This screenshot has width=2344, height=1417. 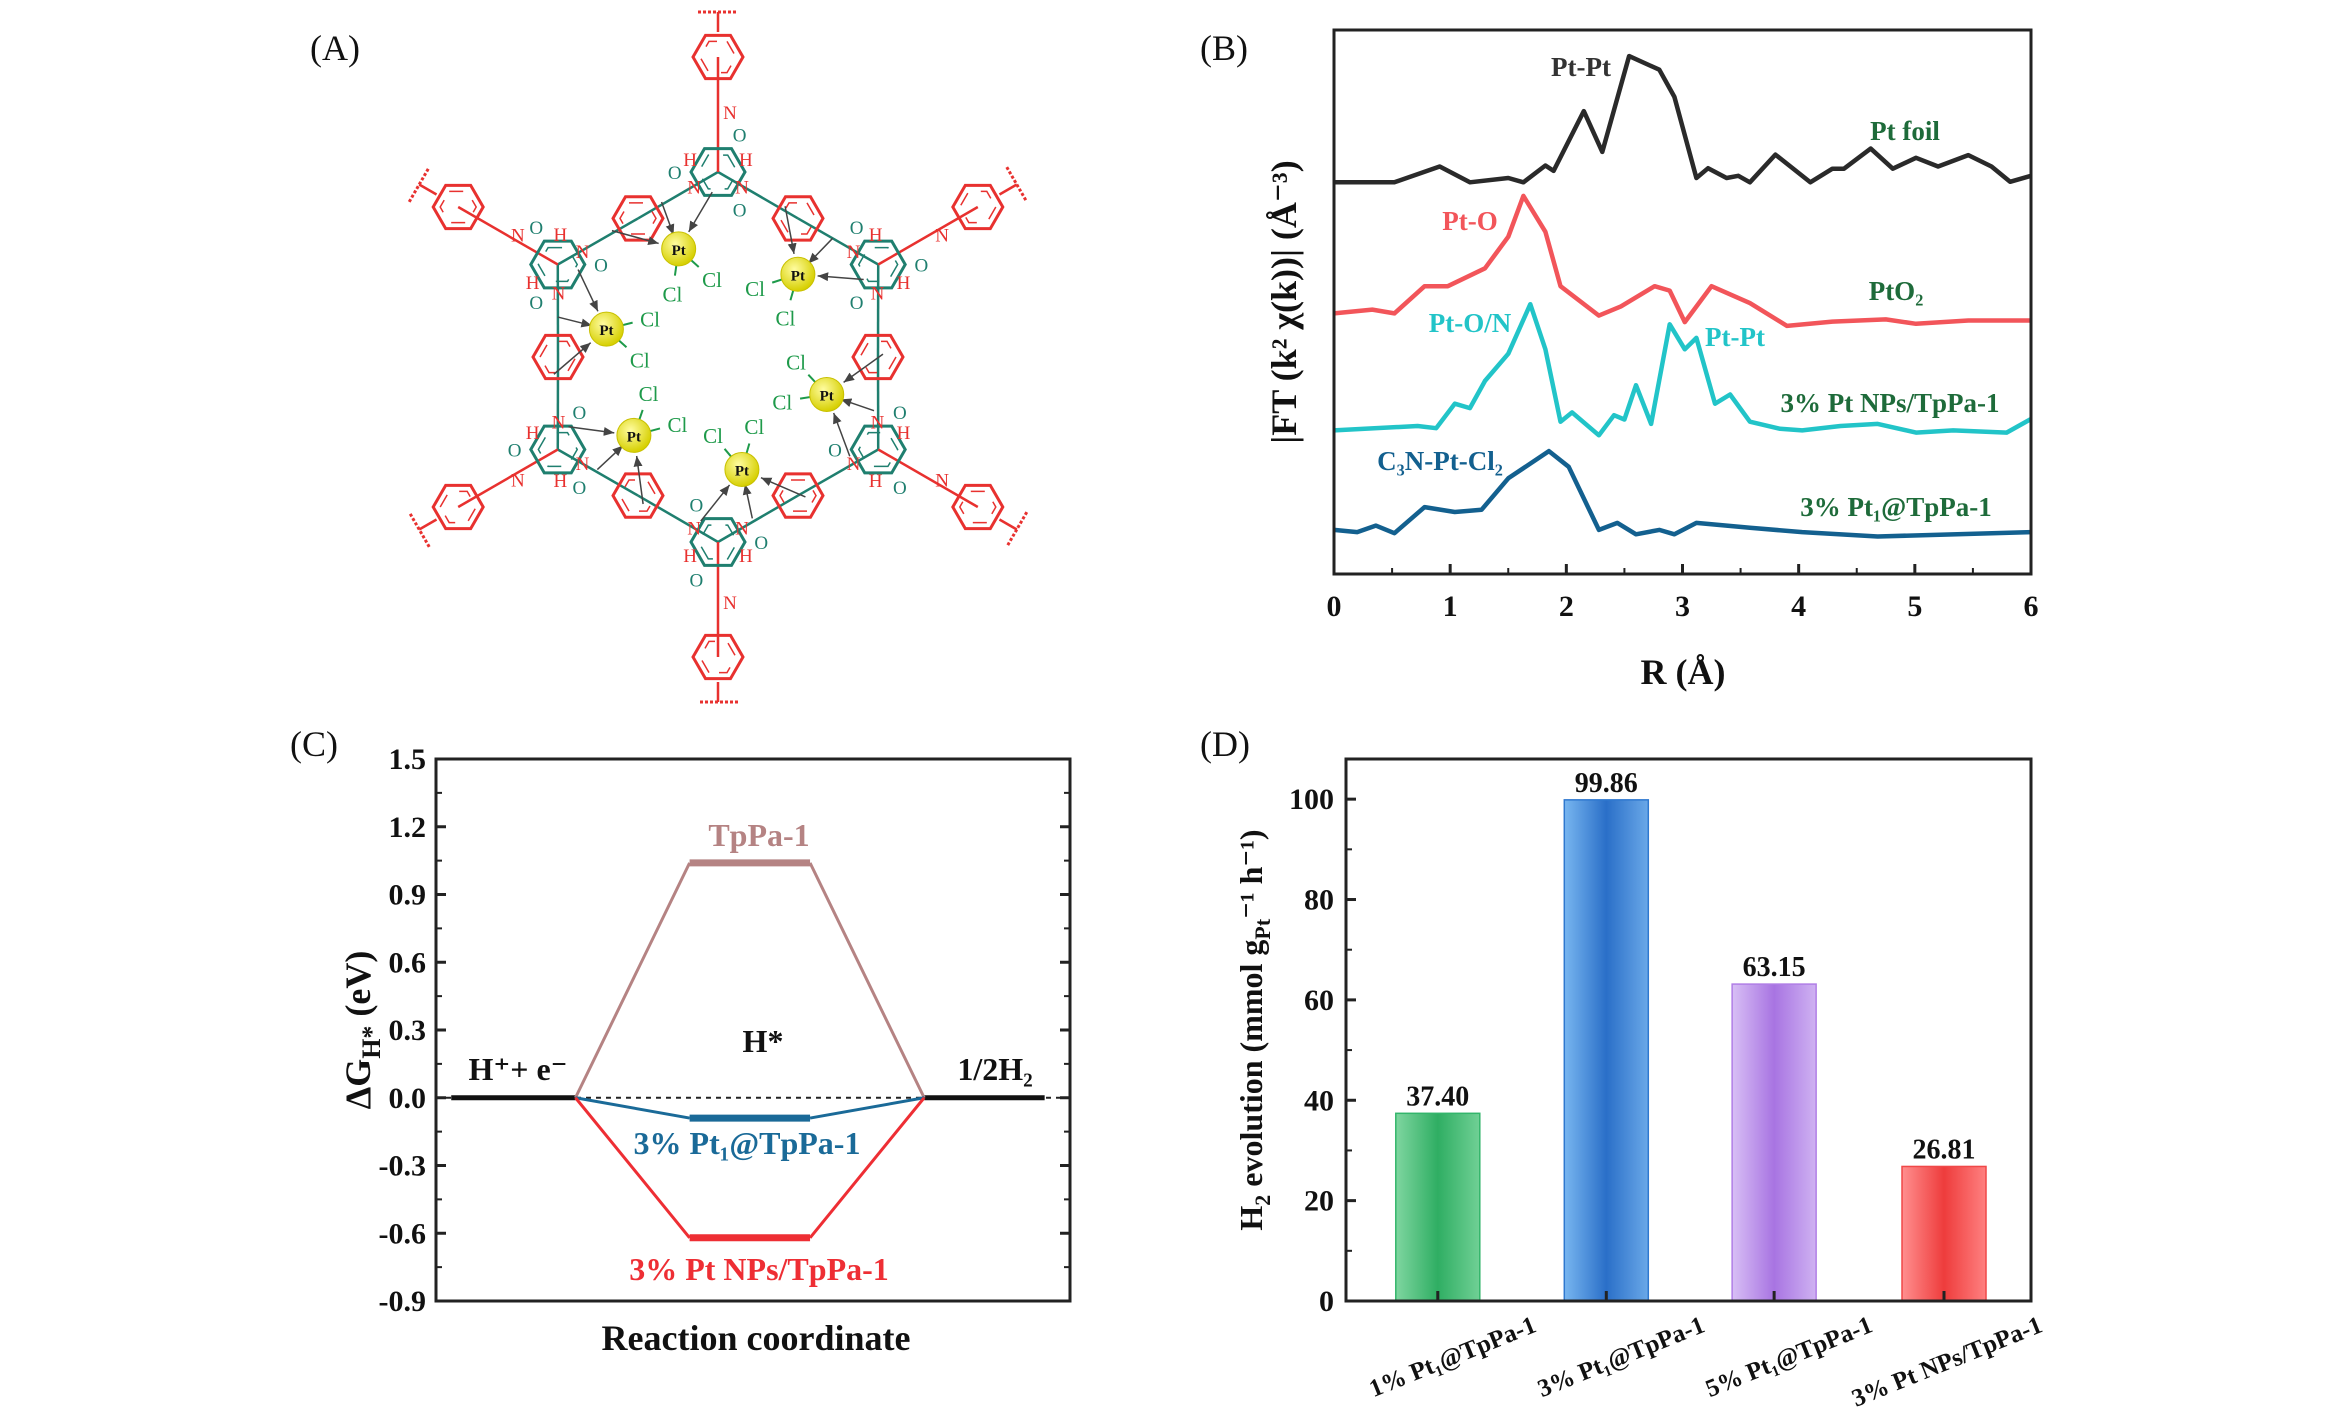 I want to click on phenylenediamine-ring-inner, so click(x=638, y=218).